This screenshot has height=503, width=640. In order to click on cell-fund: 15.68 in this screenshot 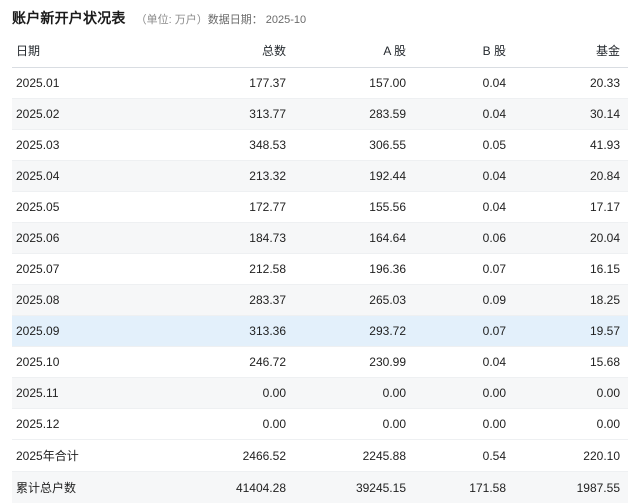, I will do `click(571, 362)`.